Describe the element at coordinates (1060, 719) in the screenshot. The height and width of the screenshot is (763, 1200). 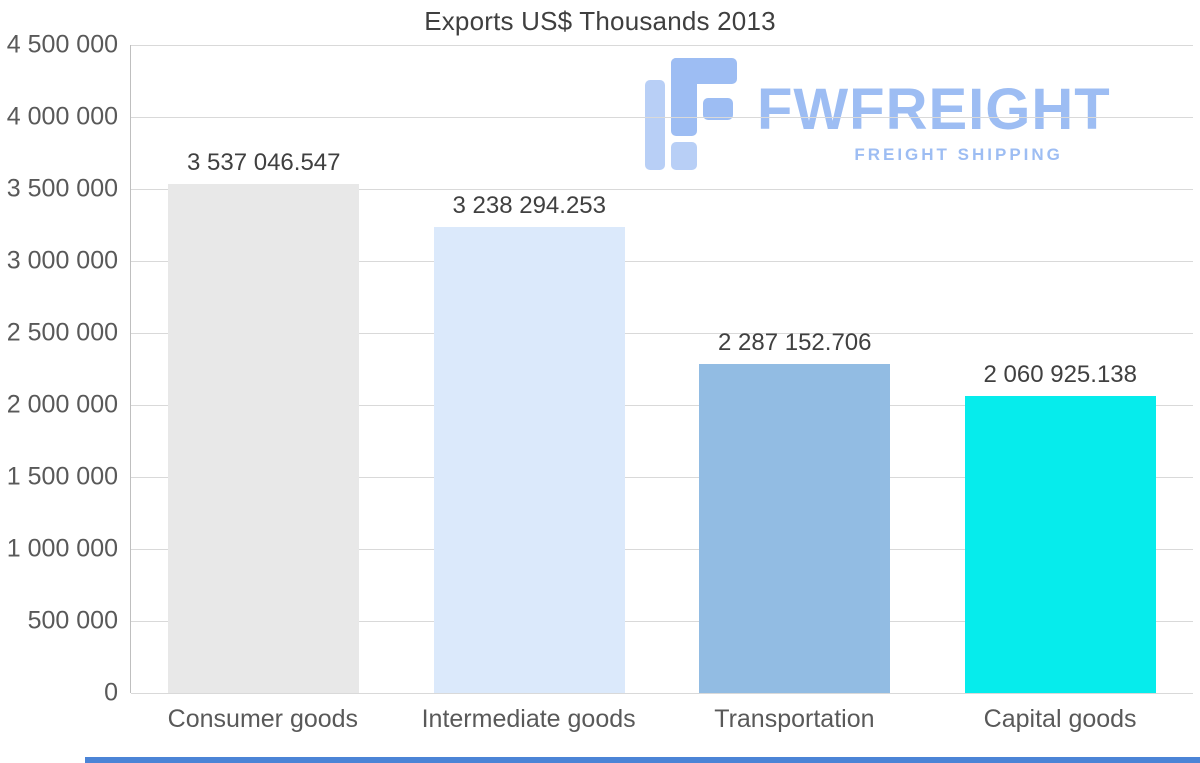
I see `x-axis-category-label: Capital goods` at that location.